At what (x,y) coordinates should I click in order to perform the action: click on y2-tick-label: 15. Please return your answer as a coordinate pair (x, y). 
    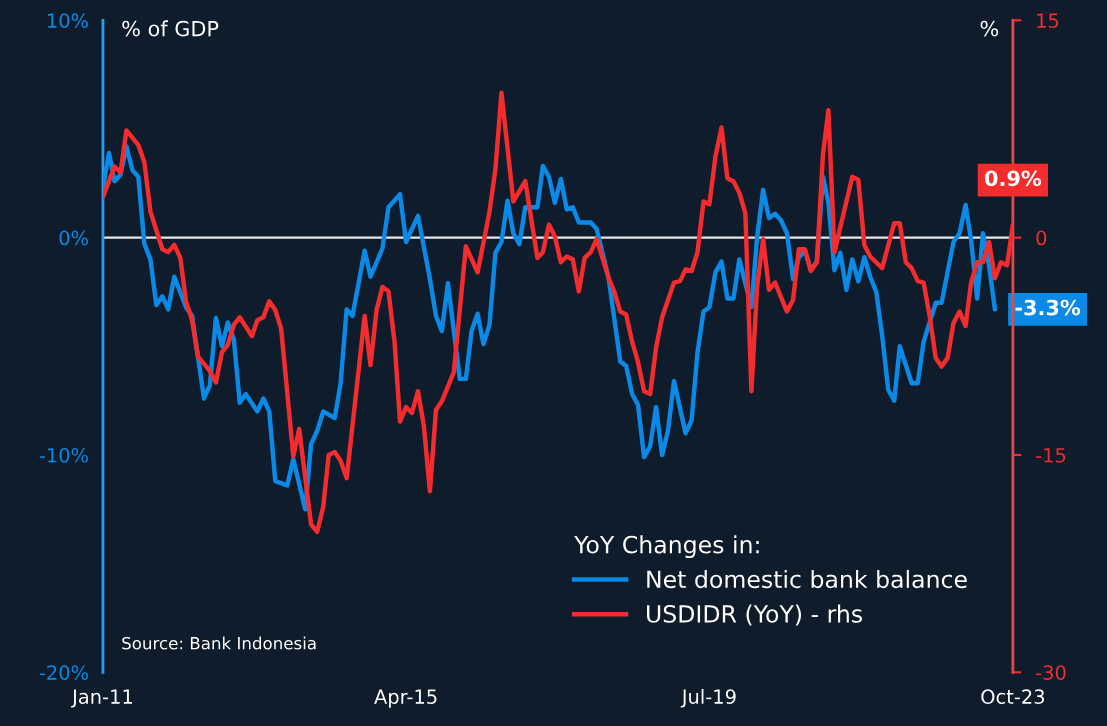
    Looking at the image, I should click on (1048, 20).